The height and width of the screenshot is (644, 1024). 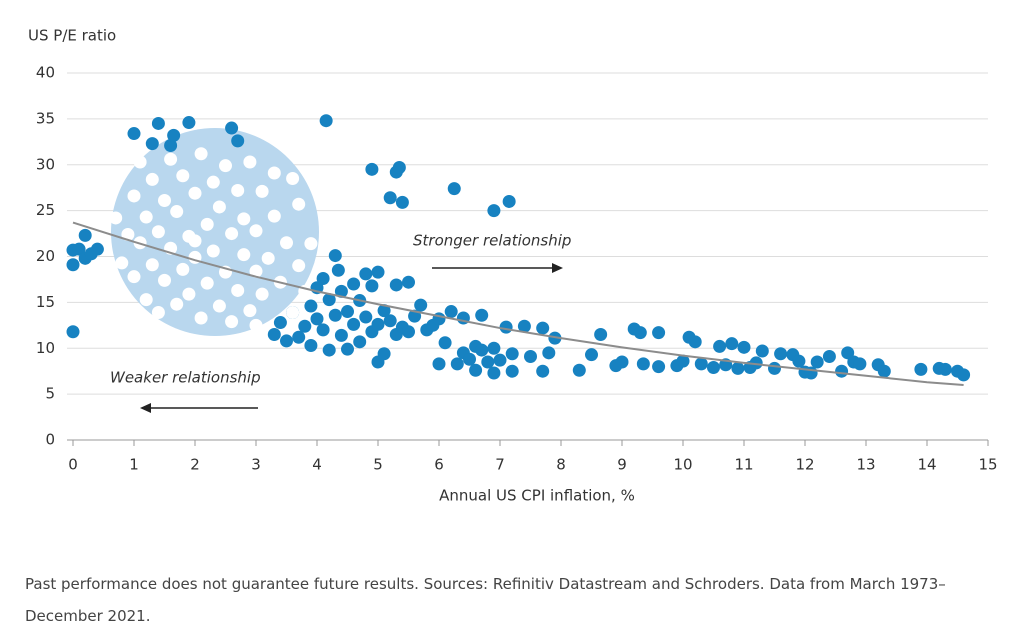 I want to click on x-tick-label: 11, so click(x=743, y=465).